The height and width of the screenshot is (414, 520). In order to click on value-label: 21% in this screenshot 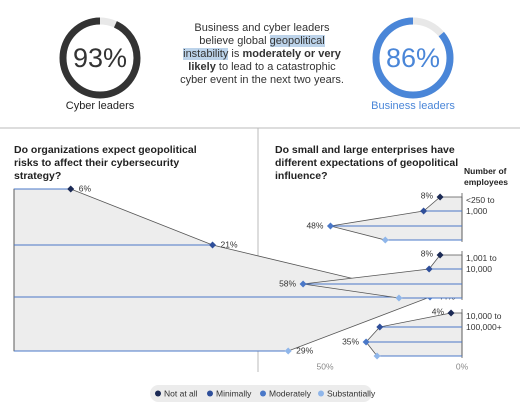, I will do `click(229, 244)`.